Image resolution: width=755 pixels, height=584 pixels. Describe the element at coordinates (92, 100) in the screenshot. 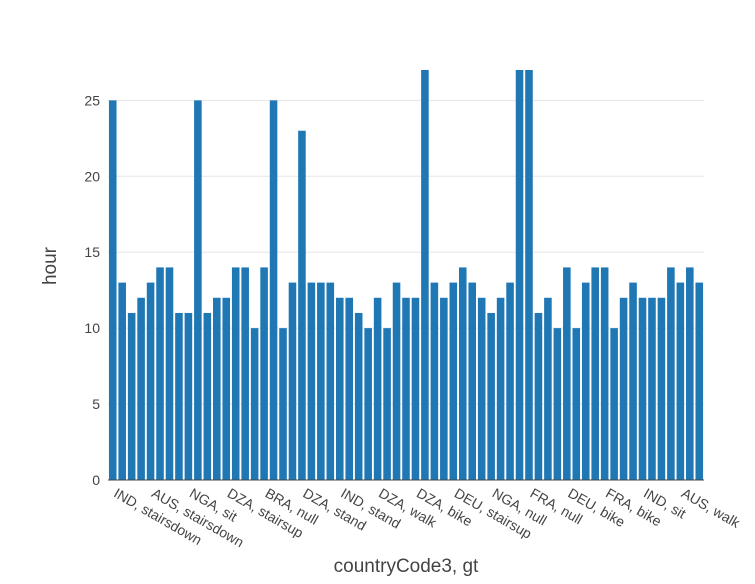

I see `y-tick-label: 25` at that location.